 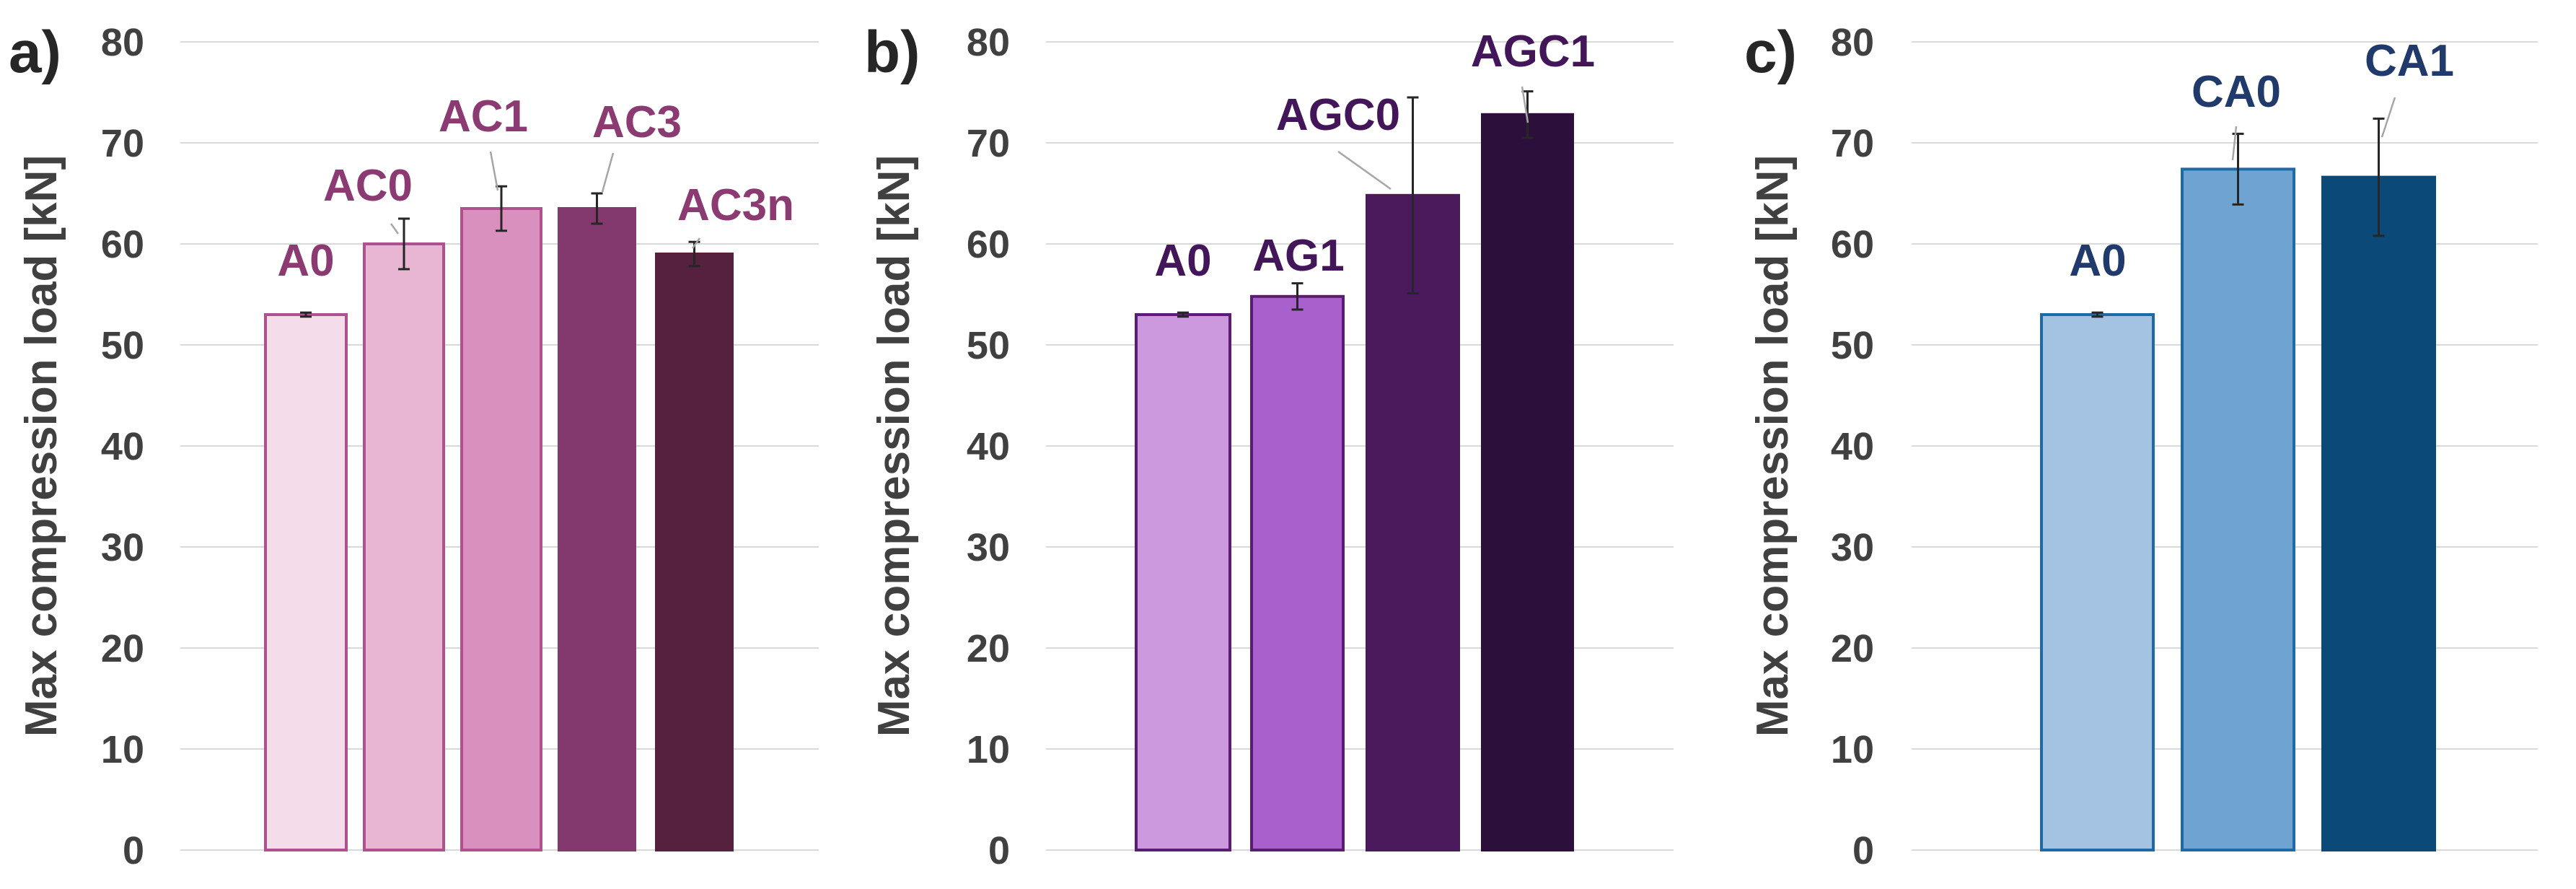 What do you see at coordinates (694, 552) in the screenshot?
I see `bar-ac3n` at bounding box center [694, 552].